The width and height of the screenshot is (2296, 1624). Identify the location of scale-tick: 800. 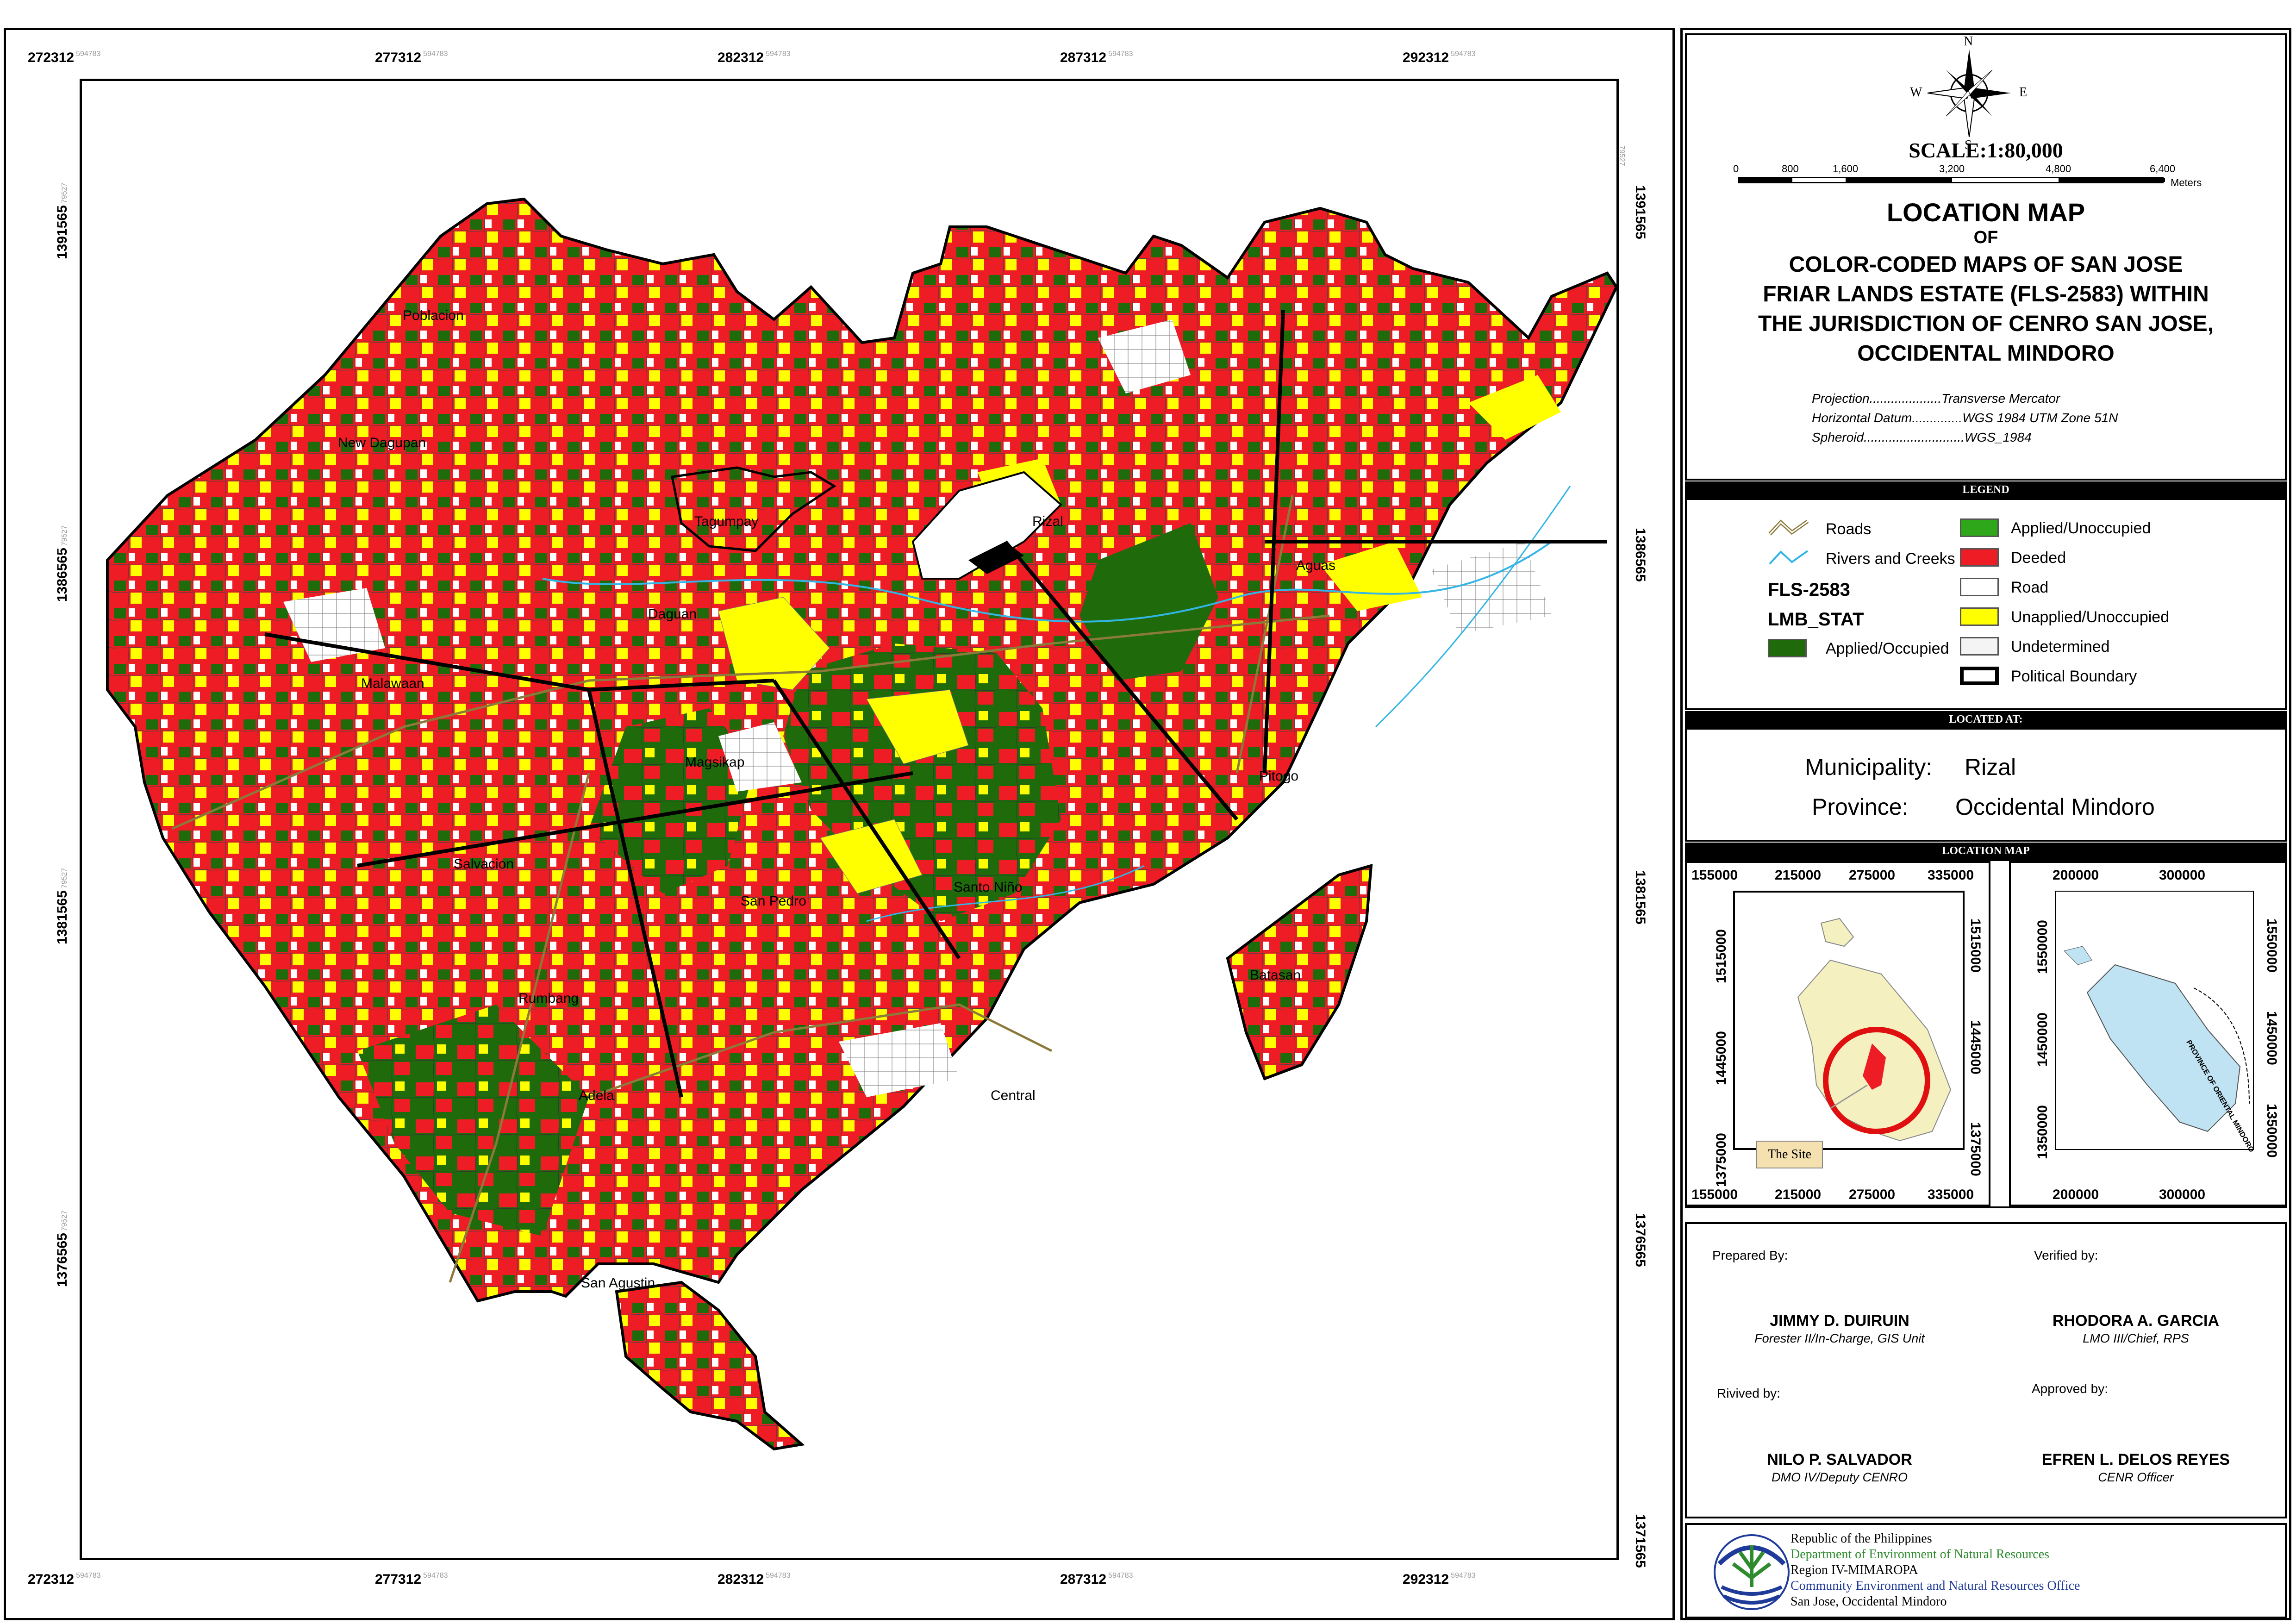
(1790, 169).